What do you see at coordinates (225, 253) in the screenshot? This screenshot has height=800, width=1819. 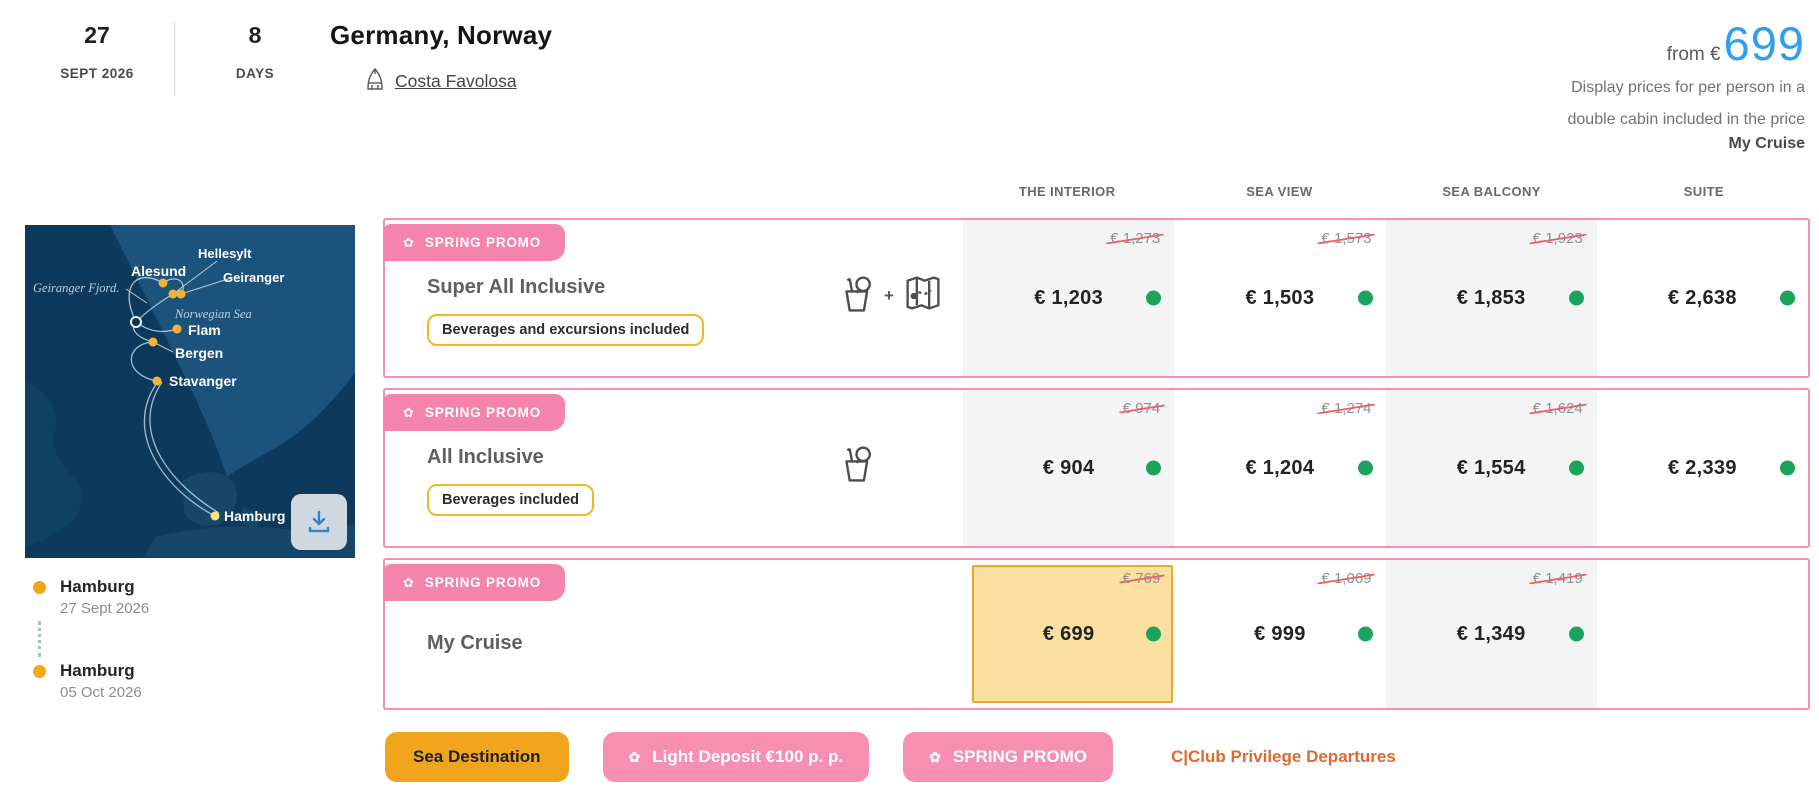 I see `map-label-hellesylt: Hellesylt` at bounding box center [225, 253].